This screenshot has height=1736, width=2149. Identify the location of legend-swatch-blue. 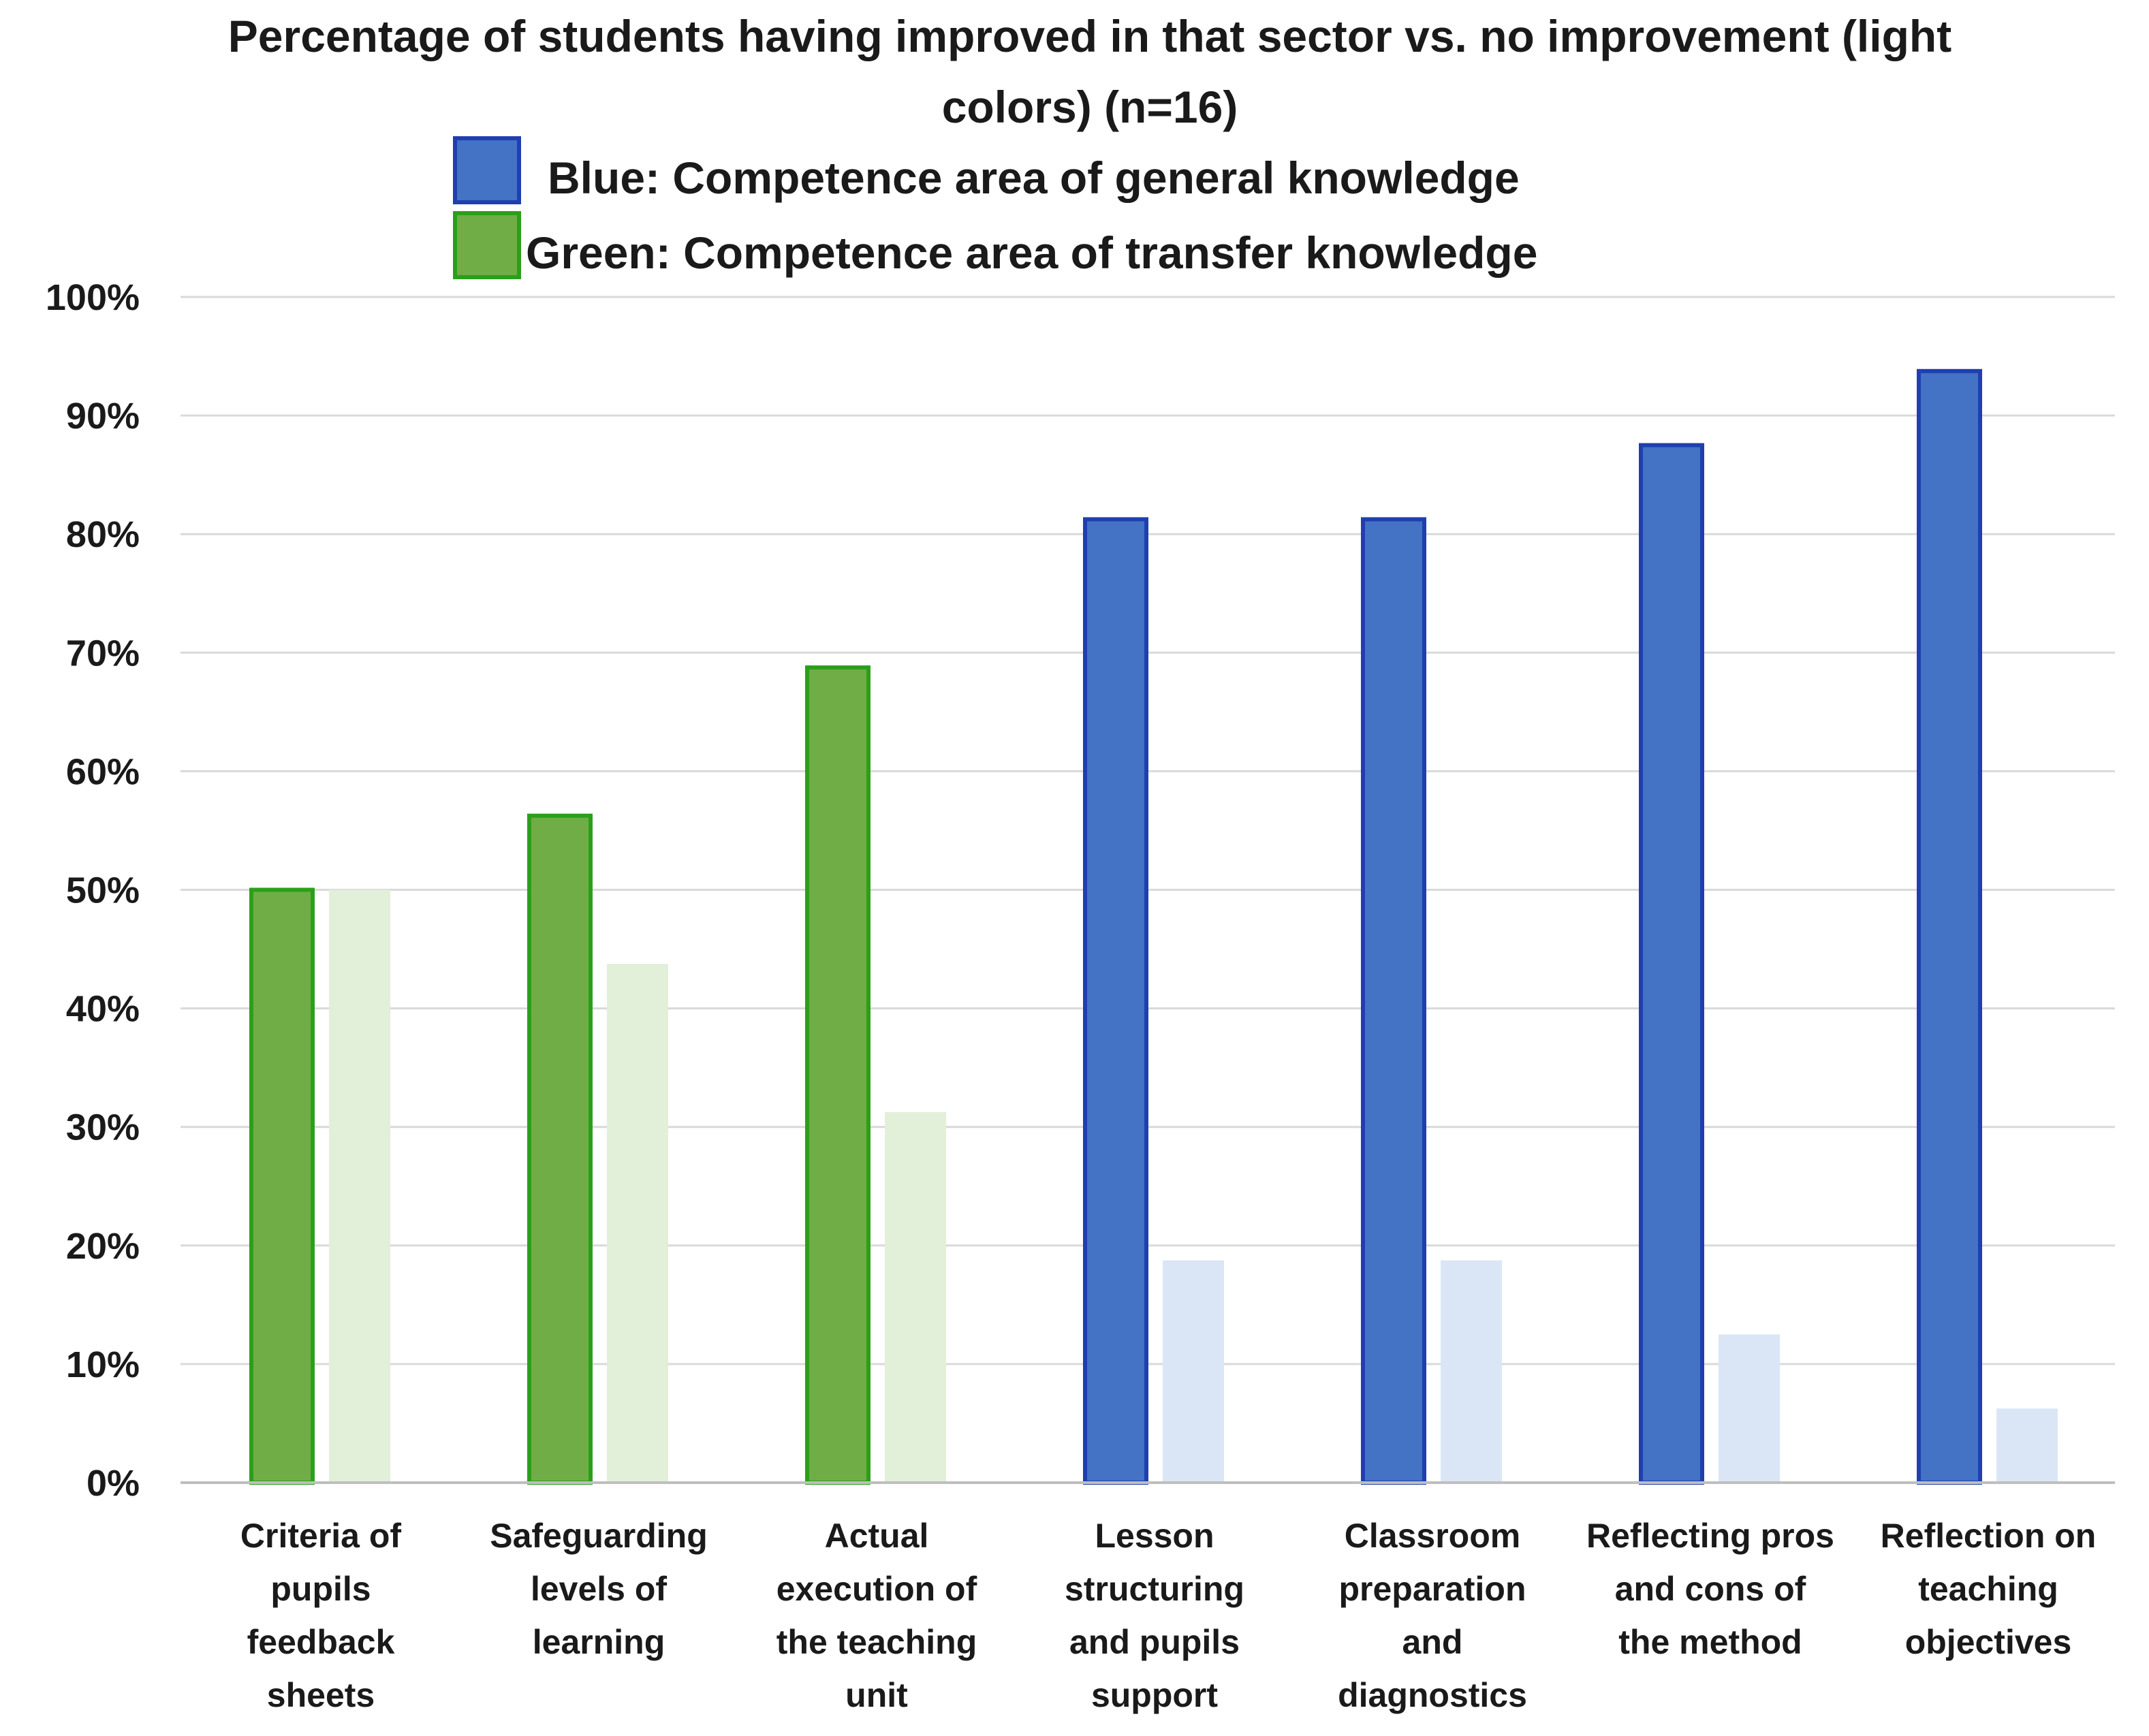
(487, 170).